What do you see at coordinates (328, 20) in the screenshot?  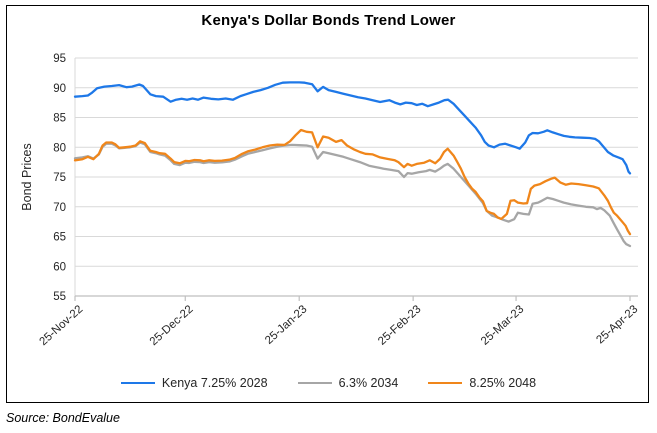 I see `chart-title: Kenya's Dollar Bonds Trend Lower` at bounding box center [328, 20].